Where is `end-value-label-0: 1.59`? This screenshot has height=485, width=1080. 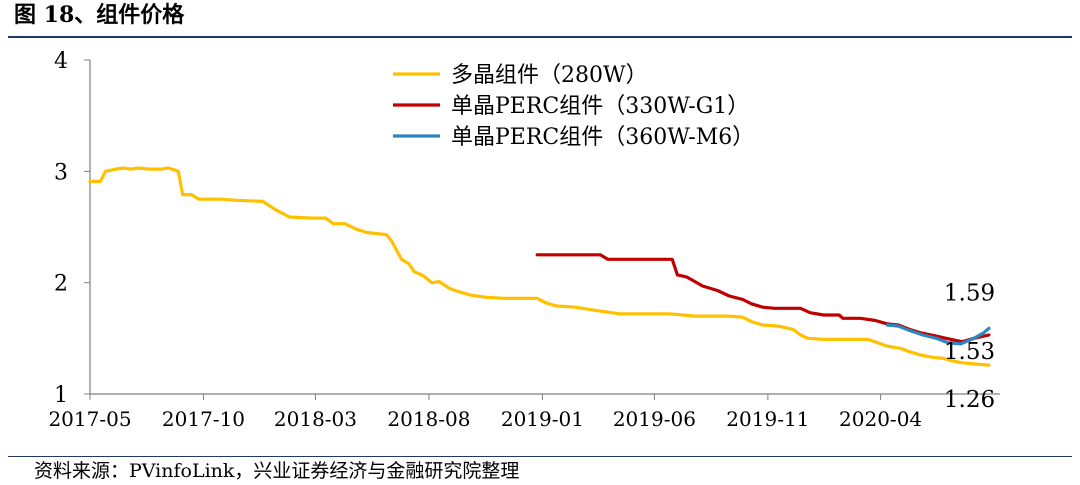 end-value-label-0: 1.59 is located at coordinates (969, 293).